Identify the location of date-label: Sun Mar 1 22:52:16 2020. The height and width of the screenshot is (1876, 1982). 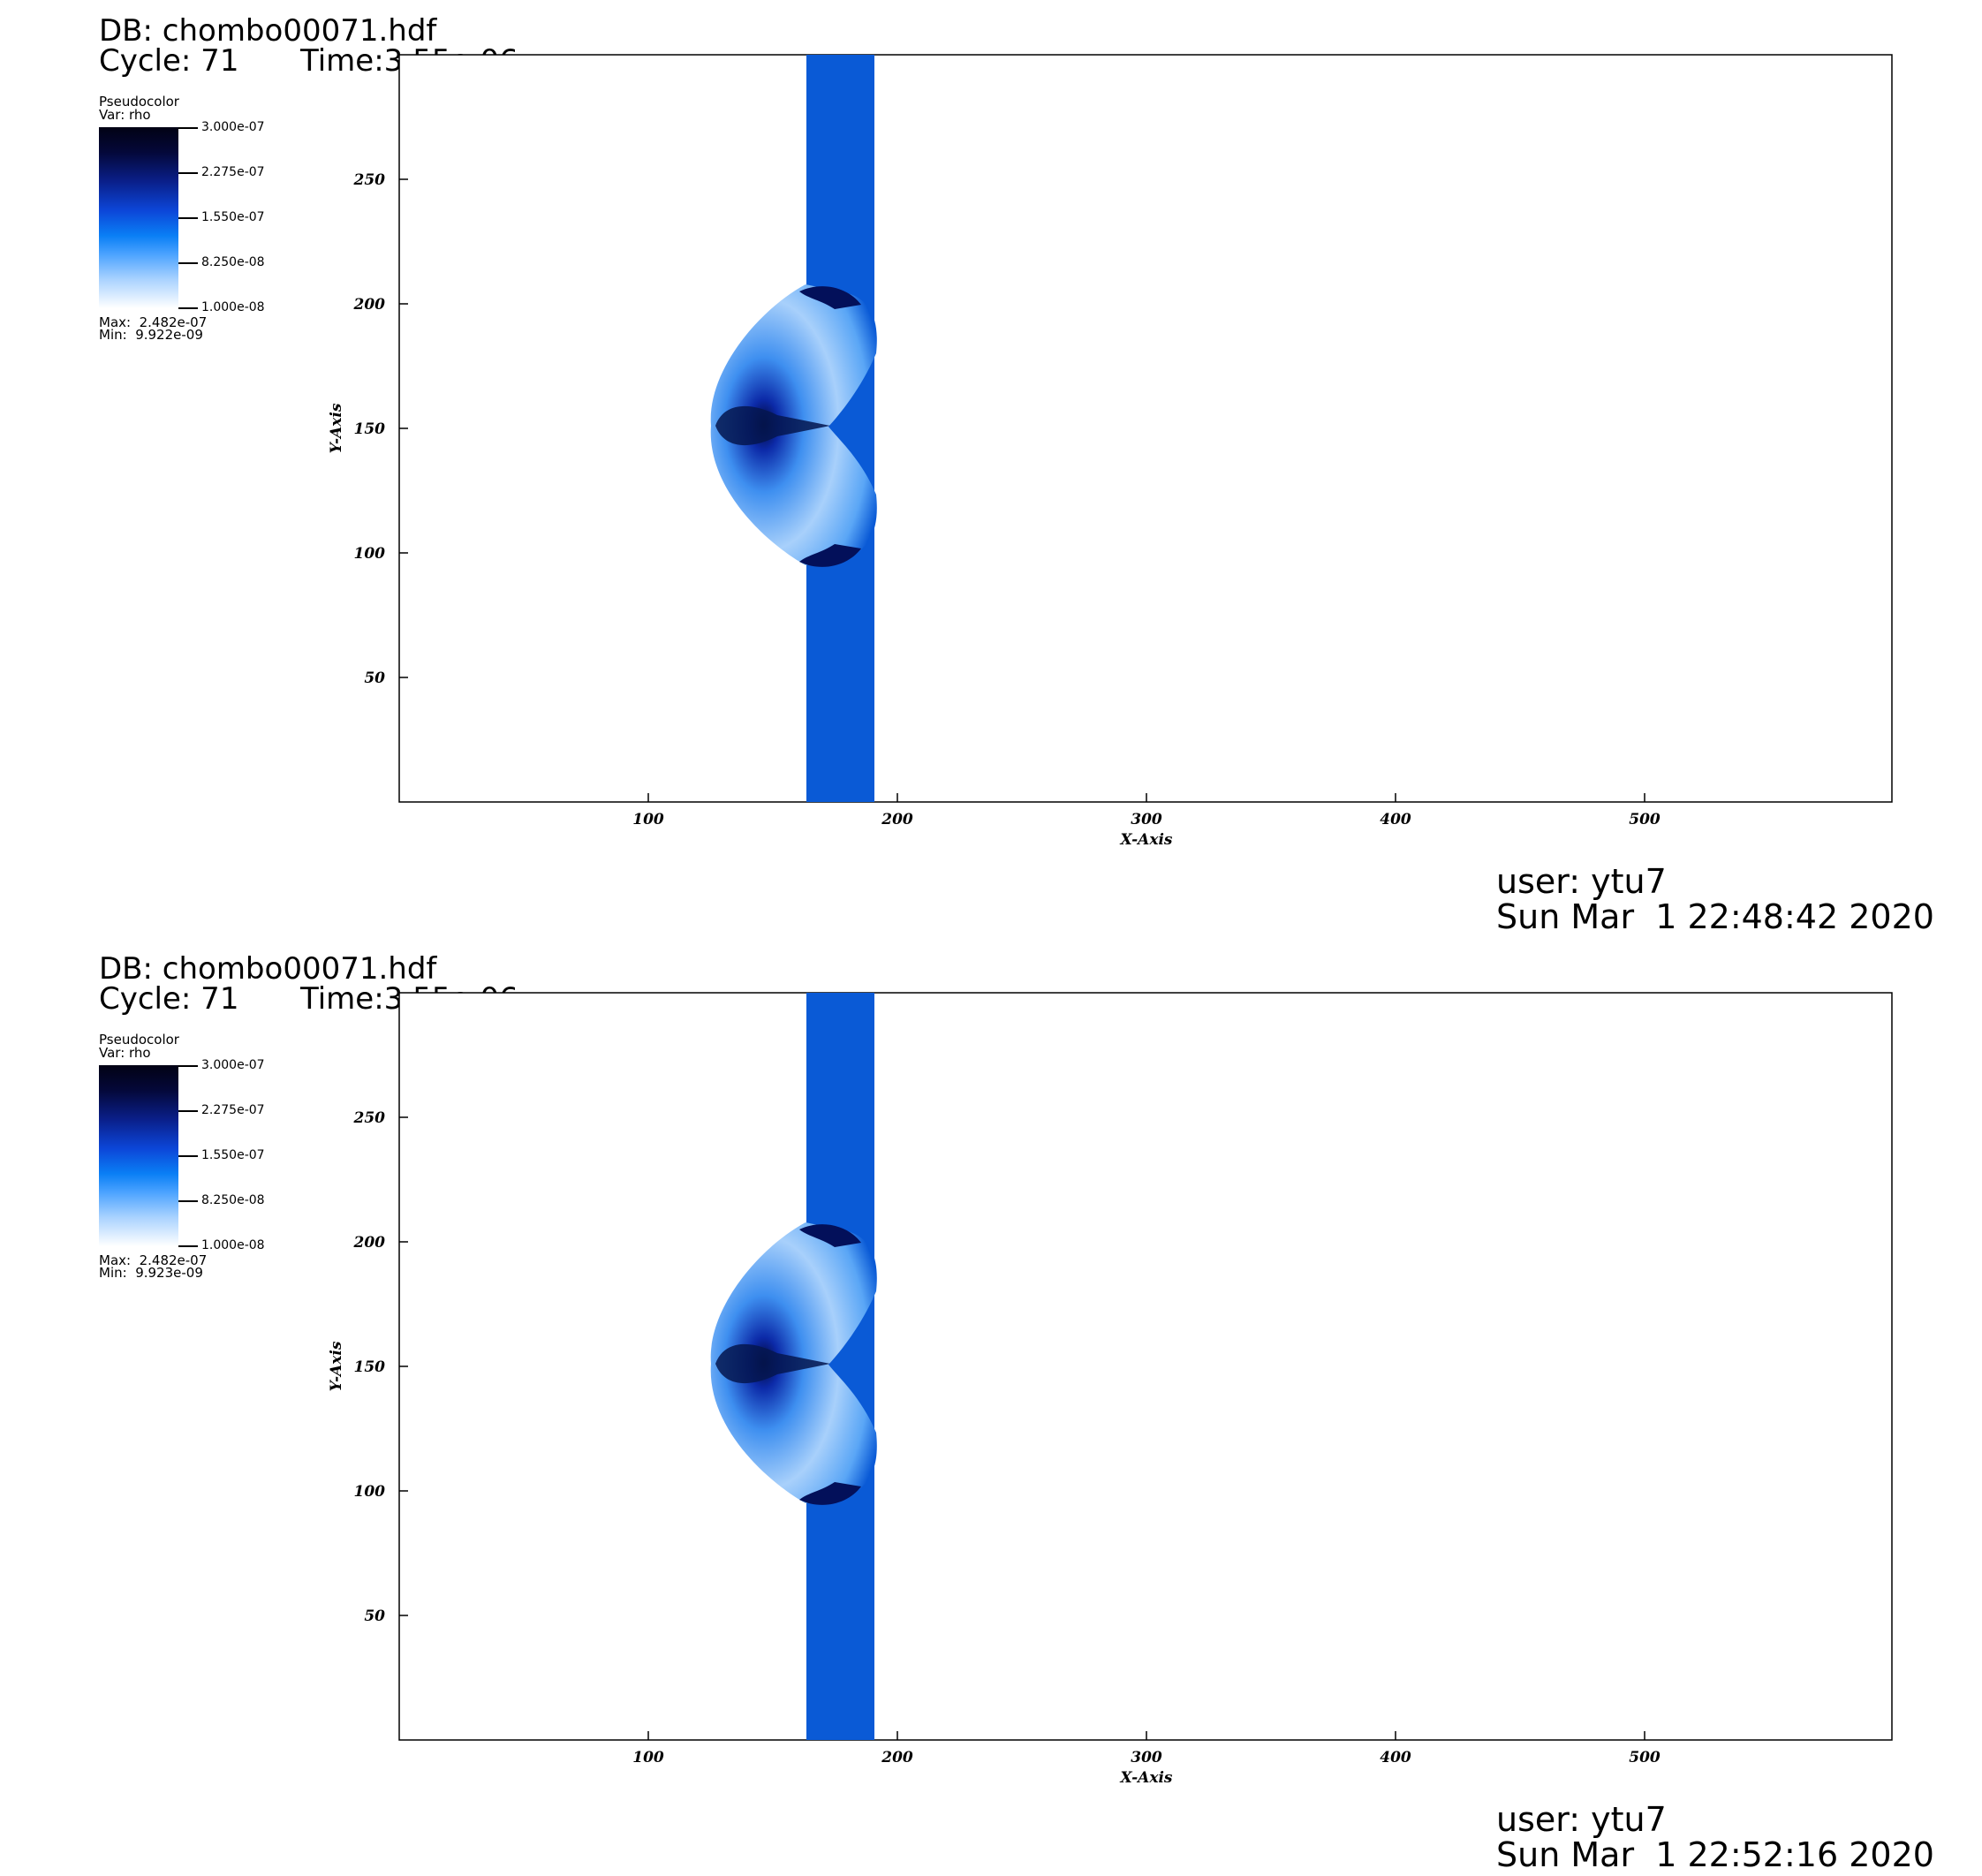
(1715, 1854).